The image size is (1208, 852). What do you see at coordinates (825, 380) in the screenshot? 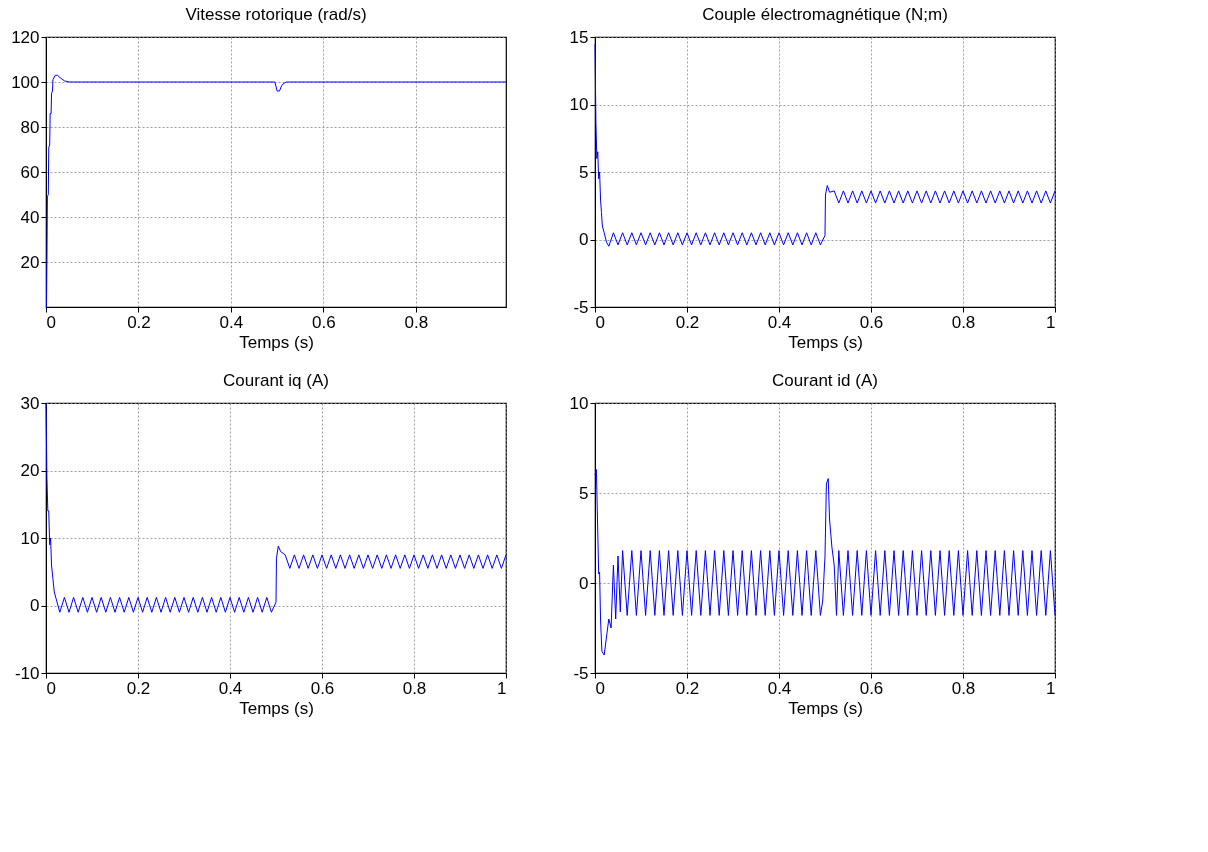
I see `chart-title: Courant id (A)` at bounding box center [825, 380].